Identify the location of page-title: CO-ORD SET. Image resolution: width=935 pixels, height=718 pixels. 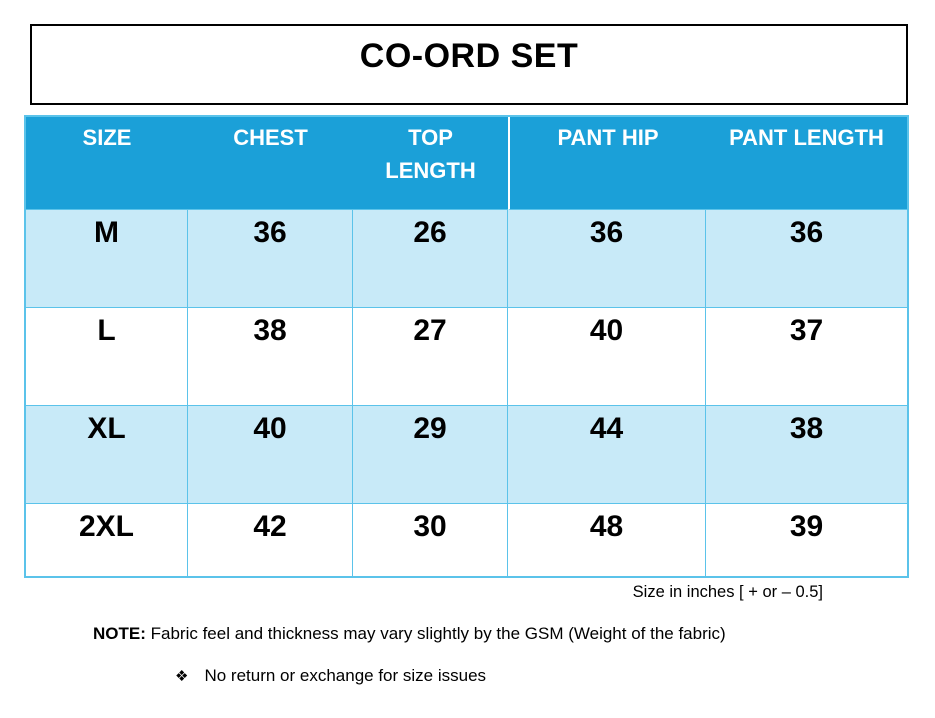
(469, 56).